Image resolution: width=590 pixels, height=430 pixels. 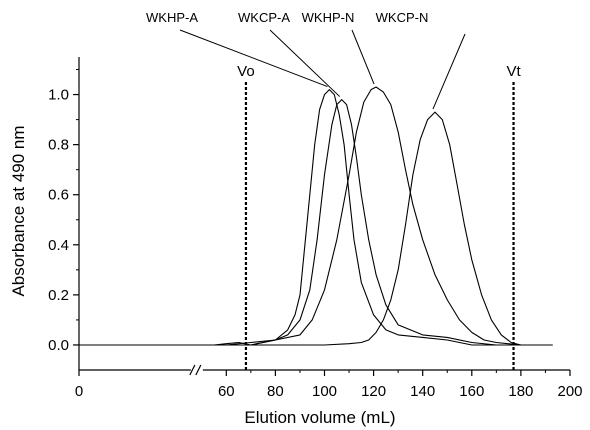 What do you see at coordinates (569, 391) in the screenshot?
I see `x-tick-label: 200` at bounding box center [569, 391].